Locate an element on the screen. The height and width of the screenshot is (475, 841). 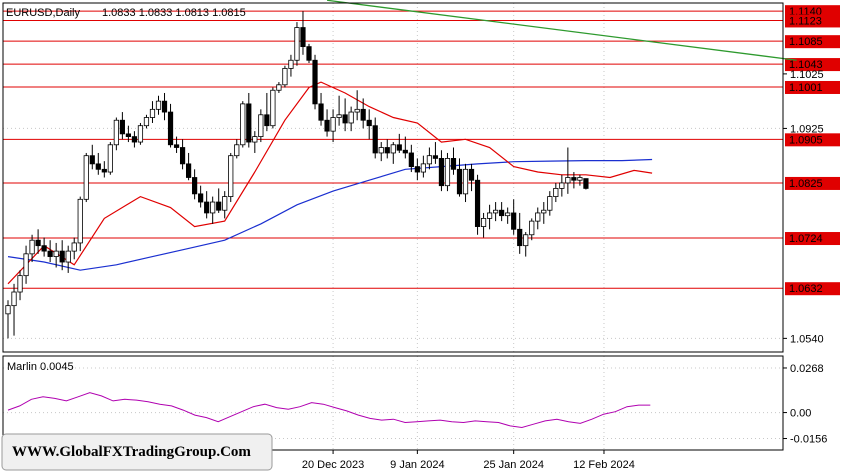
trendline is located at coordinates (561, 30).